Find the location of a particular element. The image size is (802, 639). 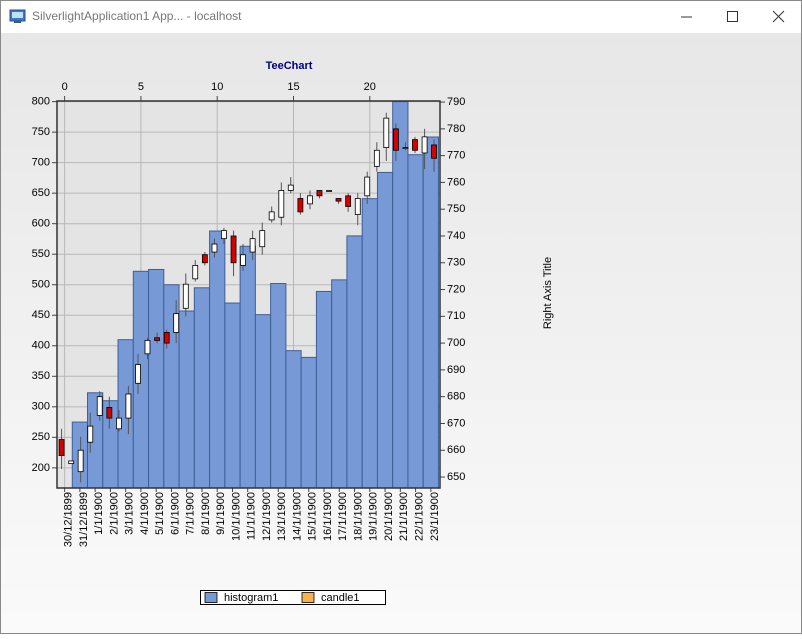

x-category-label: 20/1/1900 is located at coordinates (389, 516).